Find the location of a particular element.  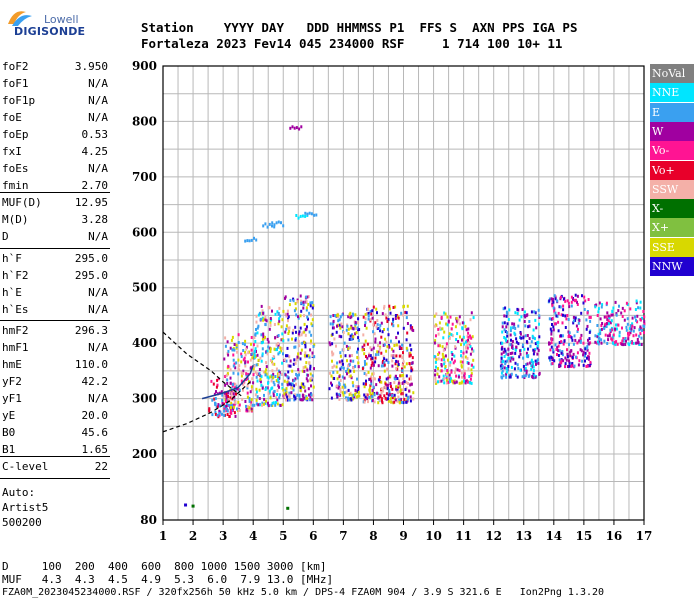

logo-main-text: DIGISONDE is located at coordinates (50, 31).